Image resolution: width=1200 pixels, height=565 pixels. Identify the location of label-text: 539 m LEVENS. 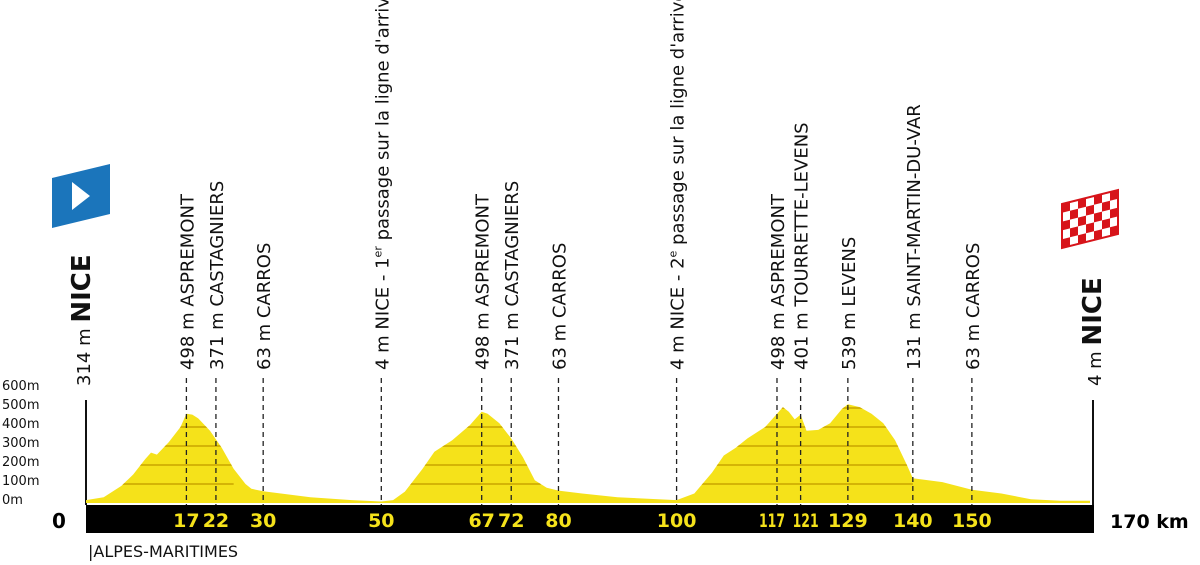
(849, 303).